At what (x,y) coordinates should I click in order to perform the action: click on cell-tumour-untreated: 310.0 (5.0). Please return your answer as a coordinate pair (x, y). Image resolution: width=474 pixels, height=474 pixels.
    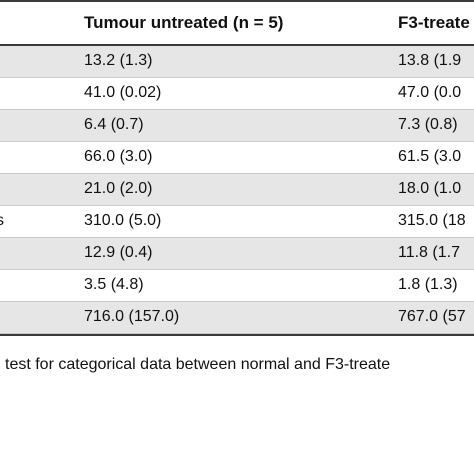
    Looking at the image, I should click on (123, 220).